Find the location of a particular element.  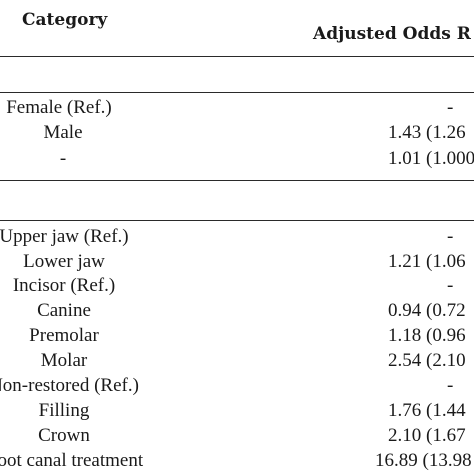

table-row: Female (Ref.) - is located at coordinates (237, 107).